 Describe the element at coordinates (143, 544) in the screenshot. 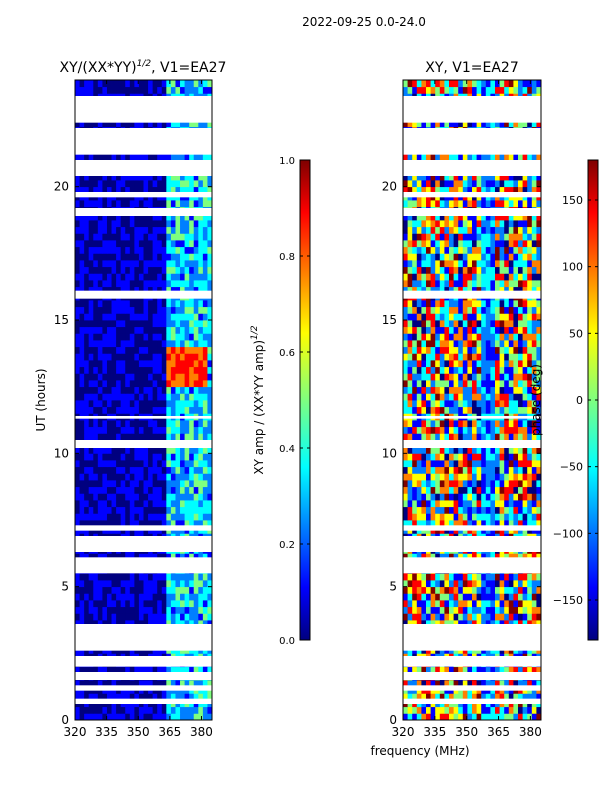

I see `data-gap` at that location.